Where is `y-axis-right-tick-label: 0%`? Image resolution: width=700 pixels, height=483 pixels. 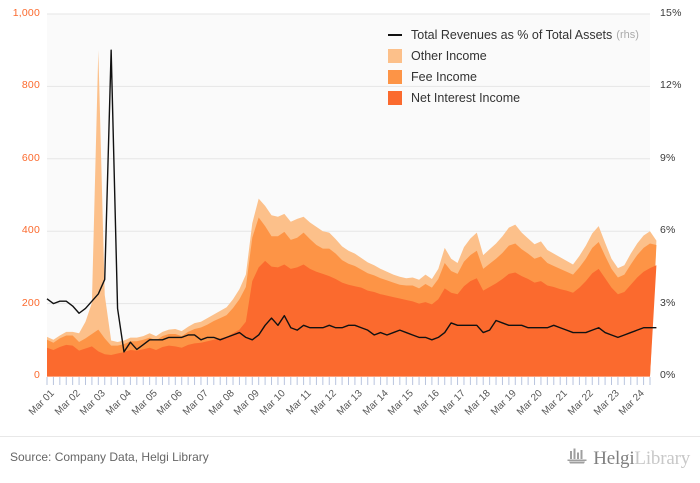 y-axis-right-tick-label: 0% is located at coordinates (668, 375).